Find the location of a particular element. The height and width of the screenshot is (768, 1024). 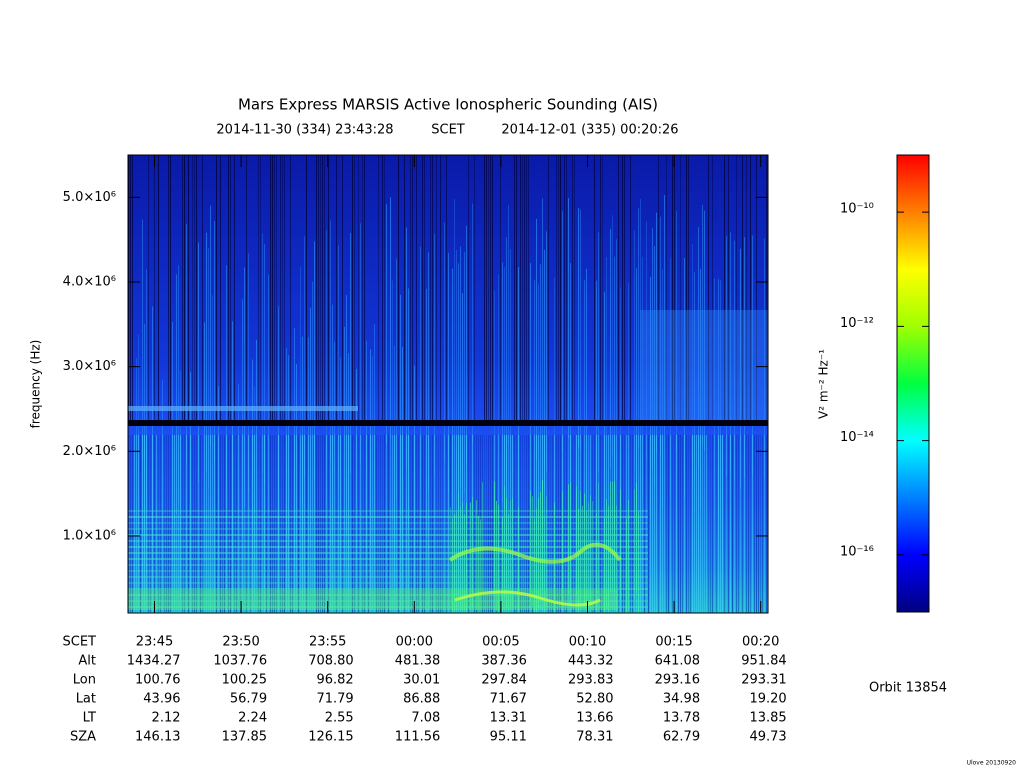

ephemeris-value: 7.08 is located at coordinates (425, 718).